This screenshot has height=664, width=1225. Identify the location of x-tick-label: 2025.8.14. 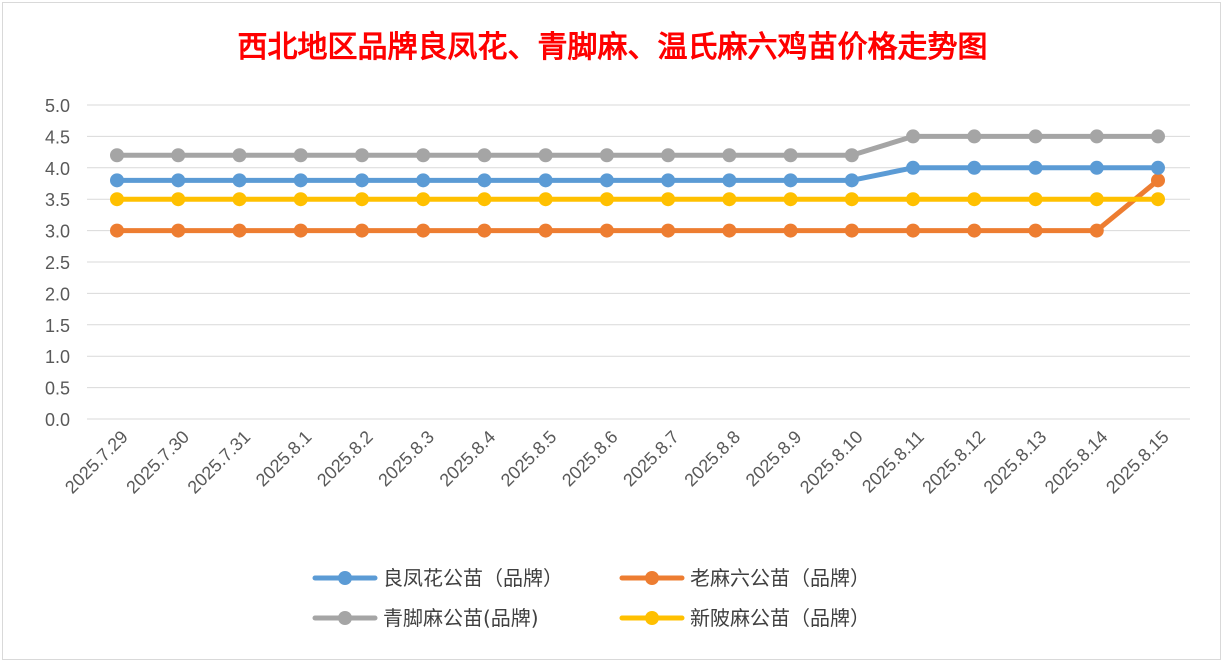
(1076, 462).